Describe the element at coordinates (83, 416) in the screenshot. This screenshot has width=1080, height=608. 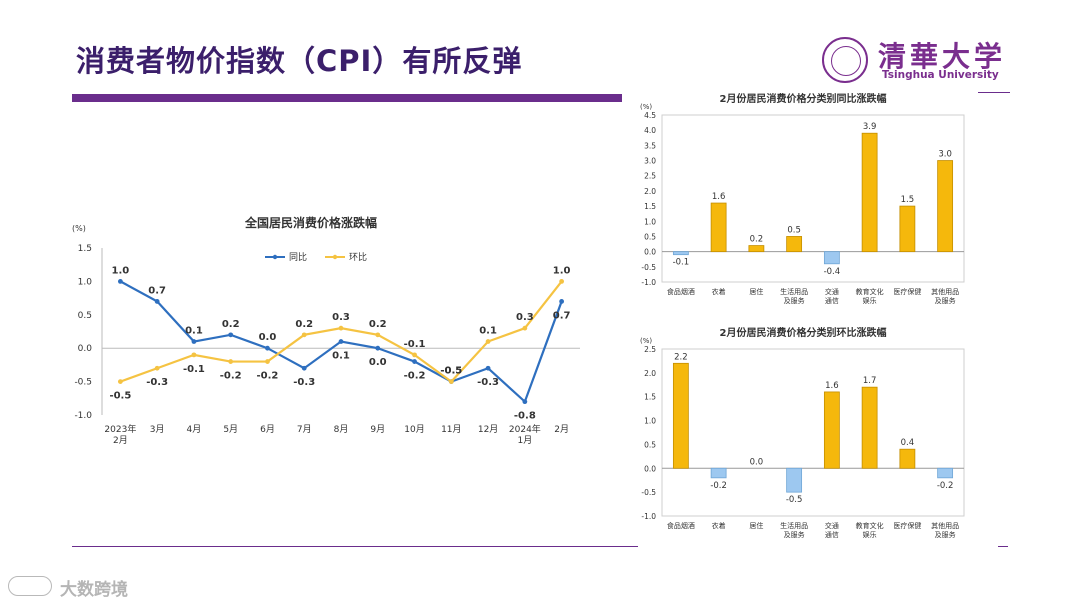
I see `line-chart-ytick: -1.0` at that location.